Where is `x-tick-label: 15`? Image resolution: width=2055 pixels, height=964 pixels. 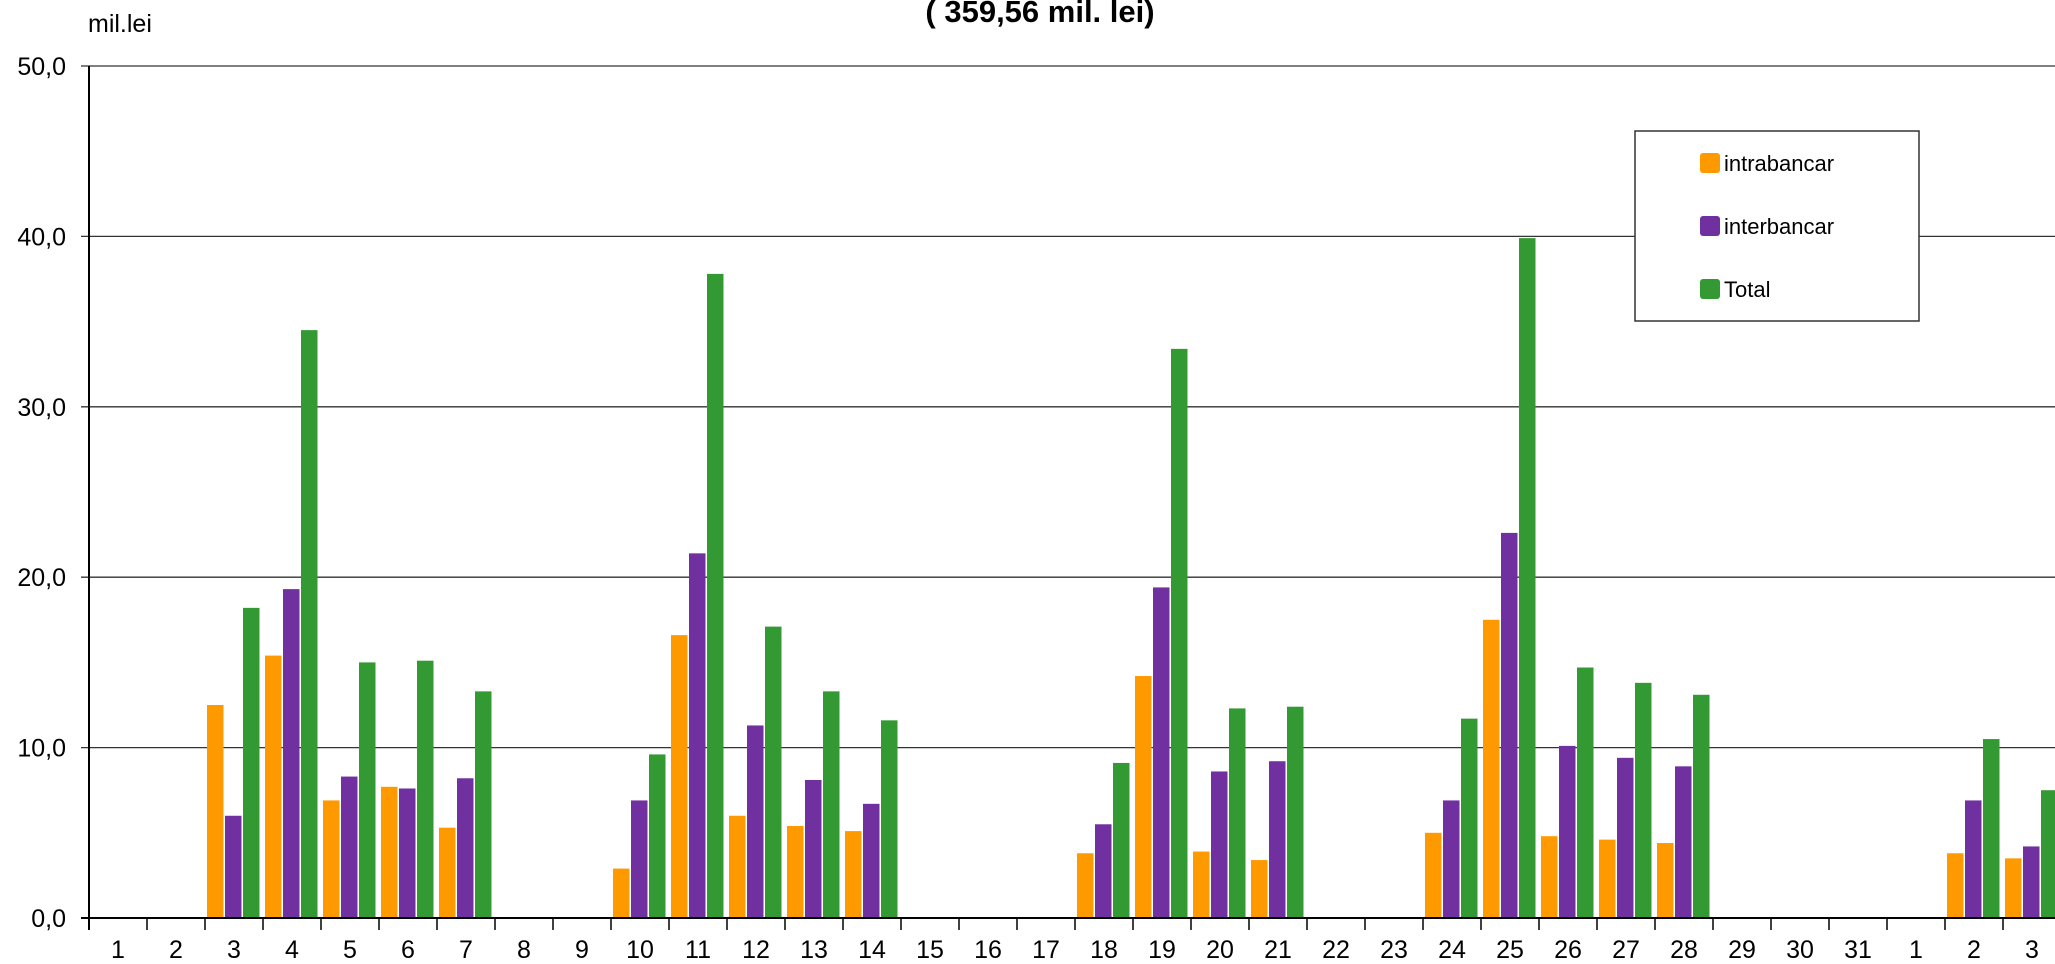
x-tick-label: 15 is located at coordinates (930, 950).